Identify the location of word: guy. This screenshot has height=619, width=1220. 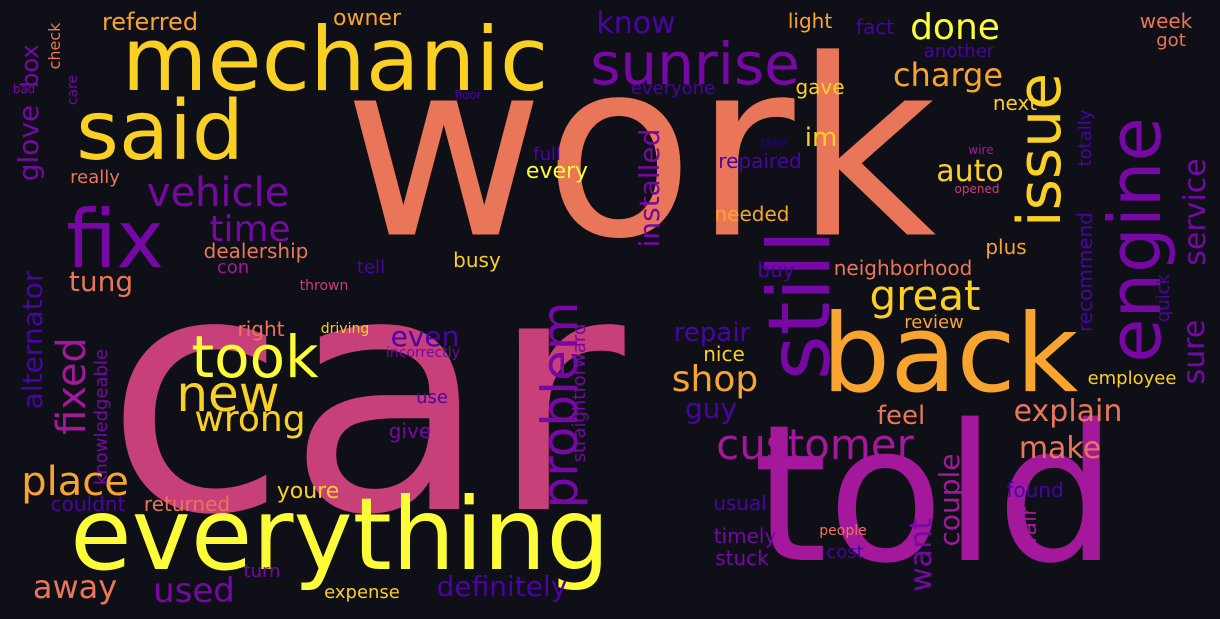
(711, 408).